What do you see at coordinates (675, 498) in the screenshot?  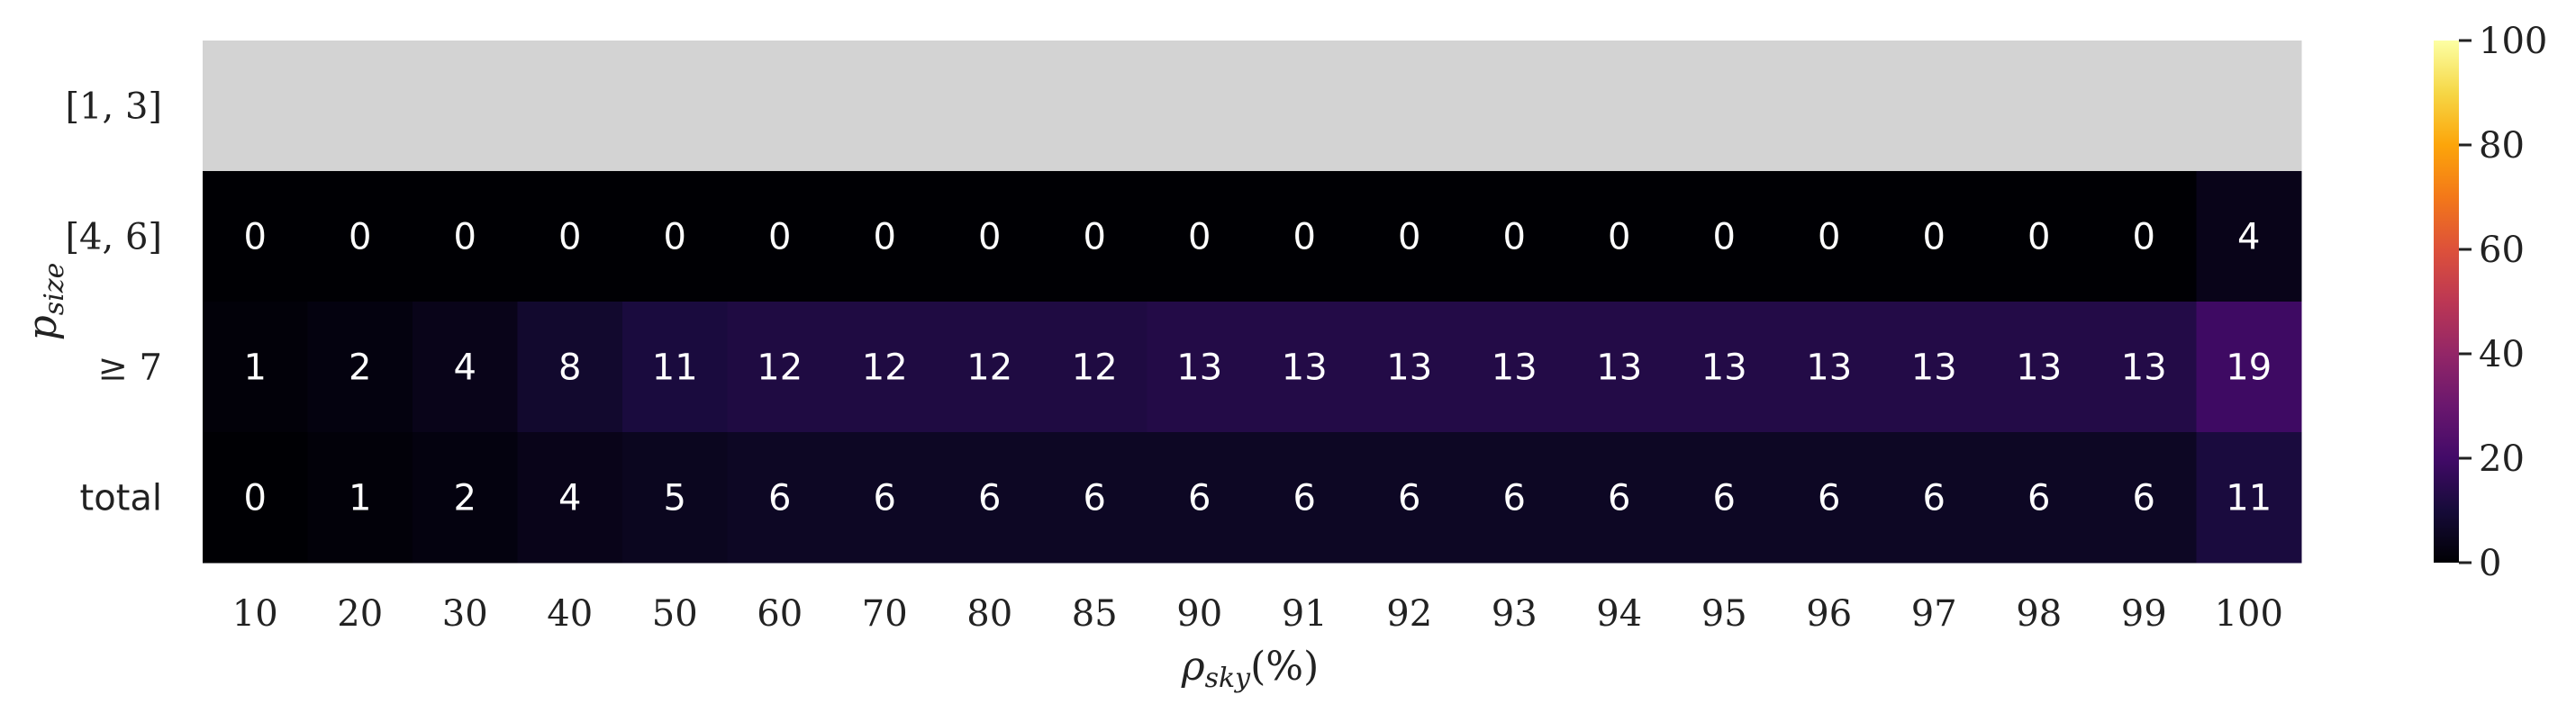 I see `cell-value-label: 5` at bounding box center [675, 498].